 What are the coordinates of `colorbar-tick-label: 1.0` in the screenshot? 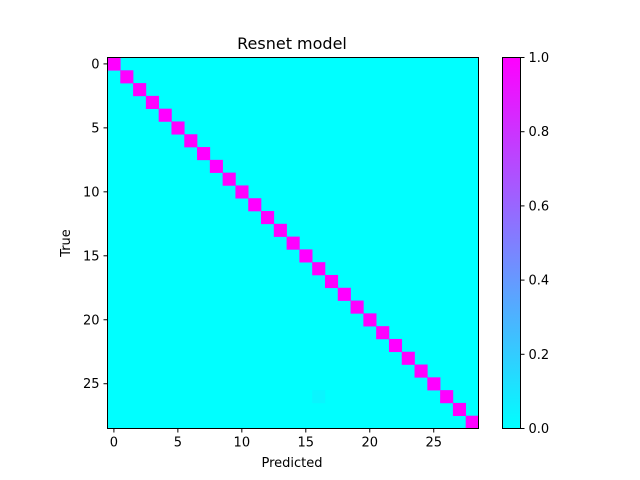 It's located at (539, 58).